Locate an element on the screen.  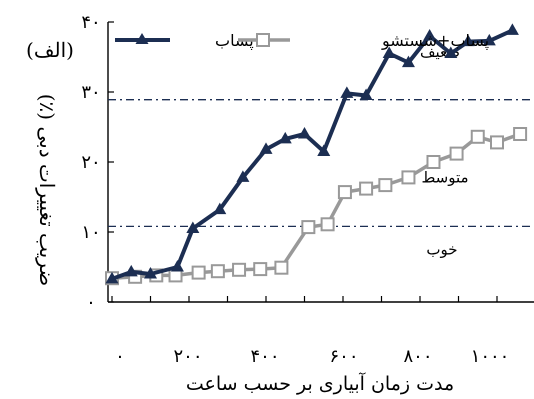
x-tick-label-0: ۰ is located at coordinates (120, 356).